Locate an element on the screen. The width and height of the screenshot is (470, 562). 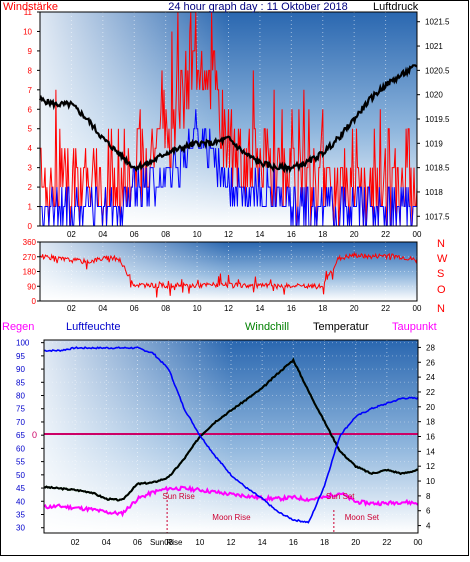
humidity-tick-label: 95 is located at coordinates (20, 356).